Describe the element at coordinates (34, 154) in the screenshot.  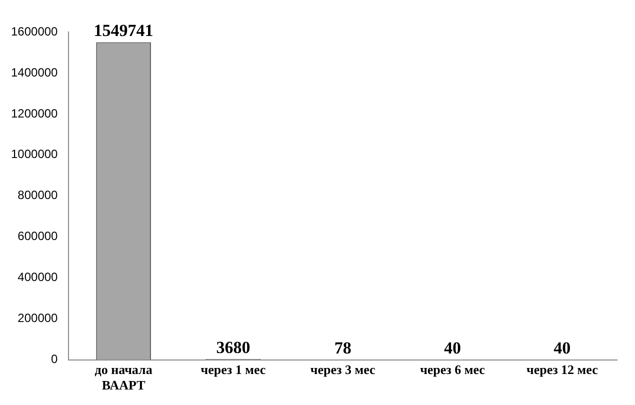
I see `y-tick-label: 1000000` at that location.